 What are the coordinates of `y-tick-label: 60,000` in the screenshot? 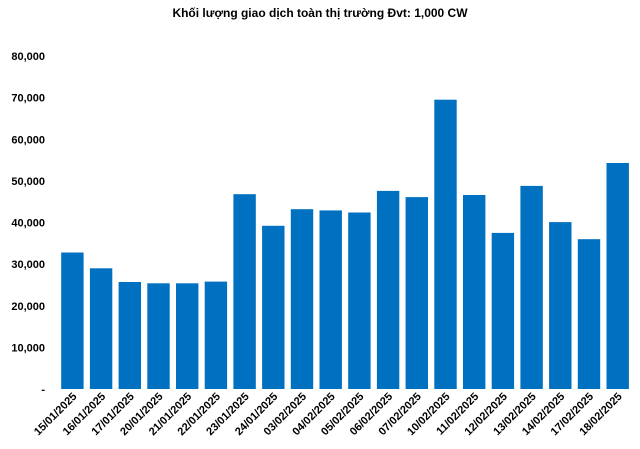 It's located at (28, 140).